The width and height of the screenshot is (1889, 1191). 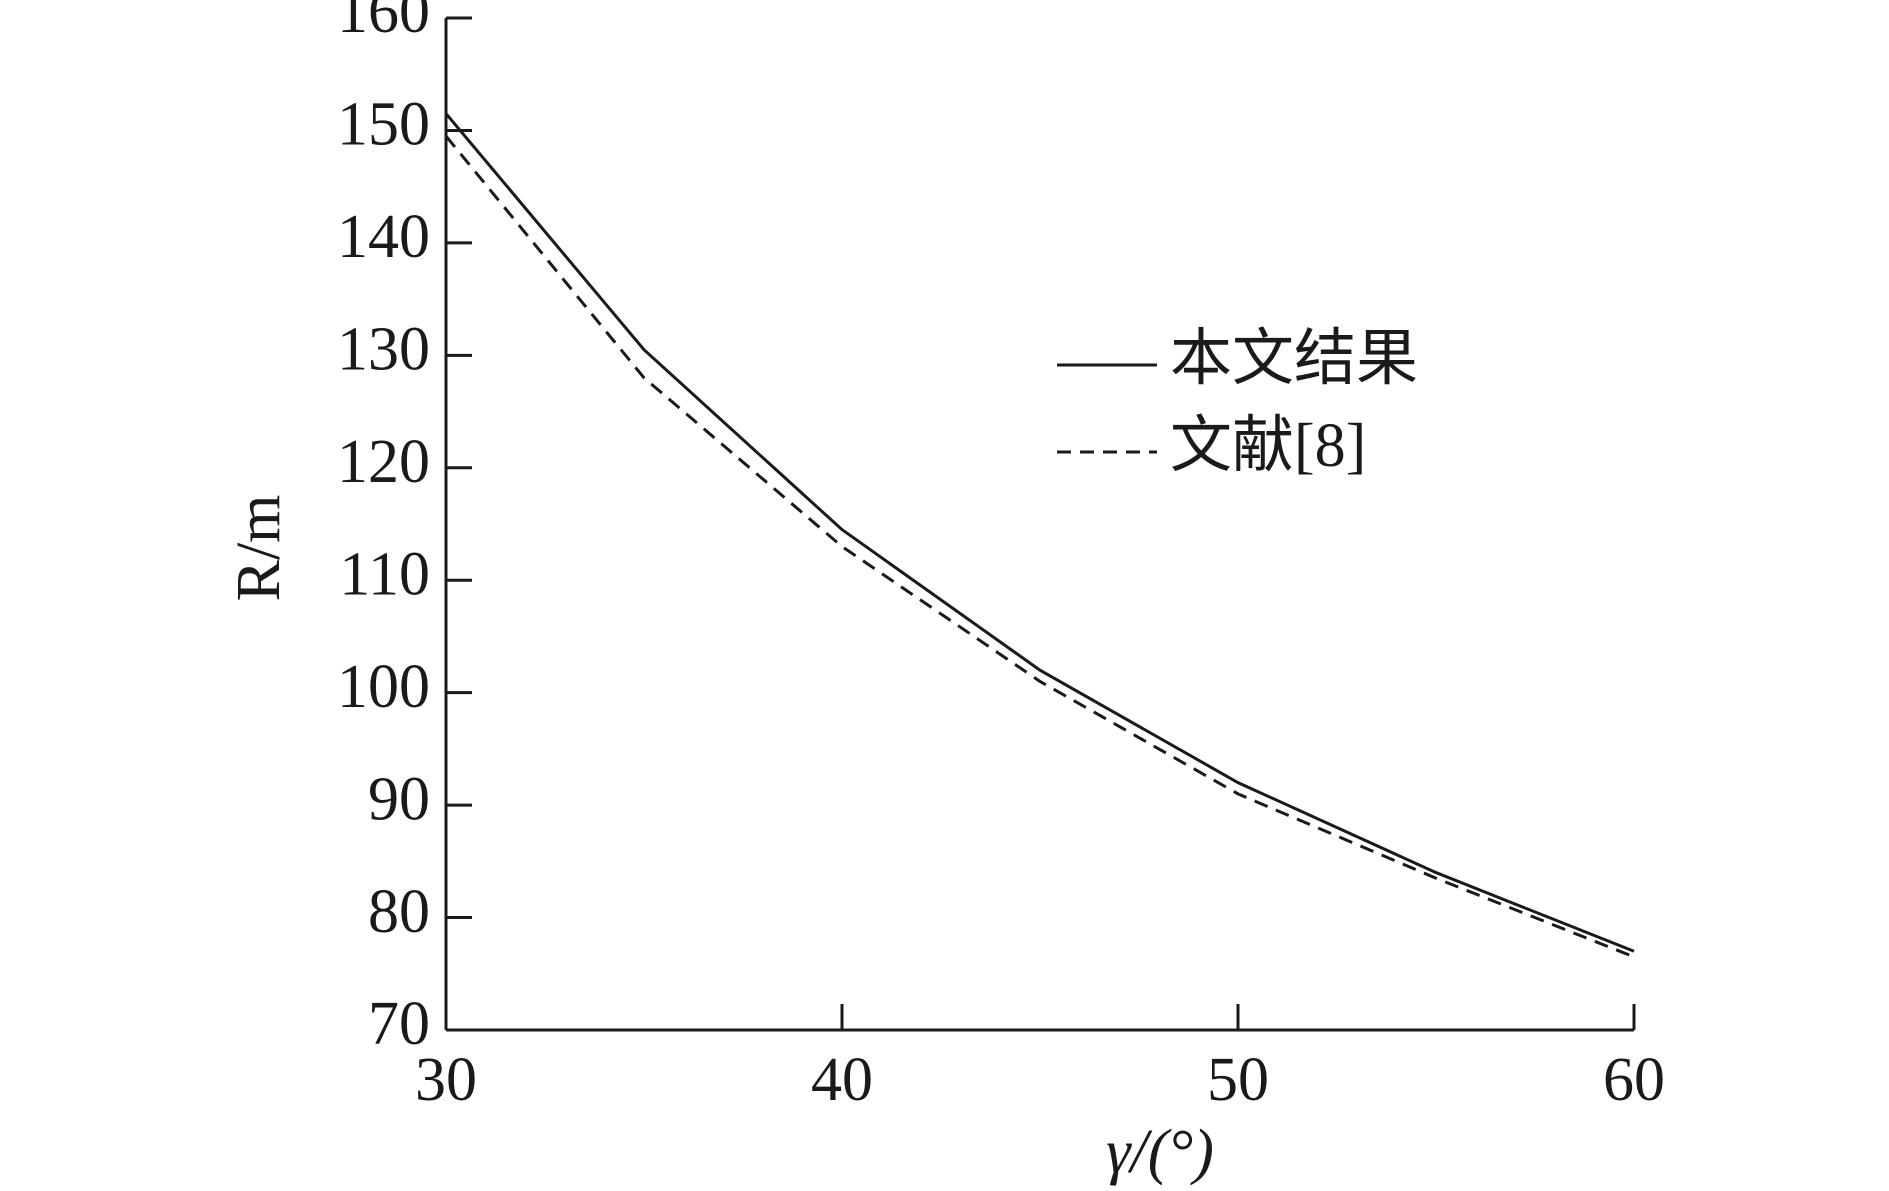 I want to click on y-tick-label: 140, so click(x=383, y=237).